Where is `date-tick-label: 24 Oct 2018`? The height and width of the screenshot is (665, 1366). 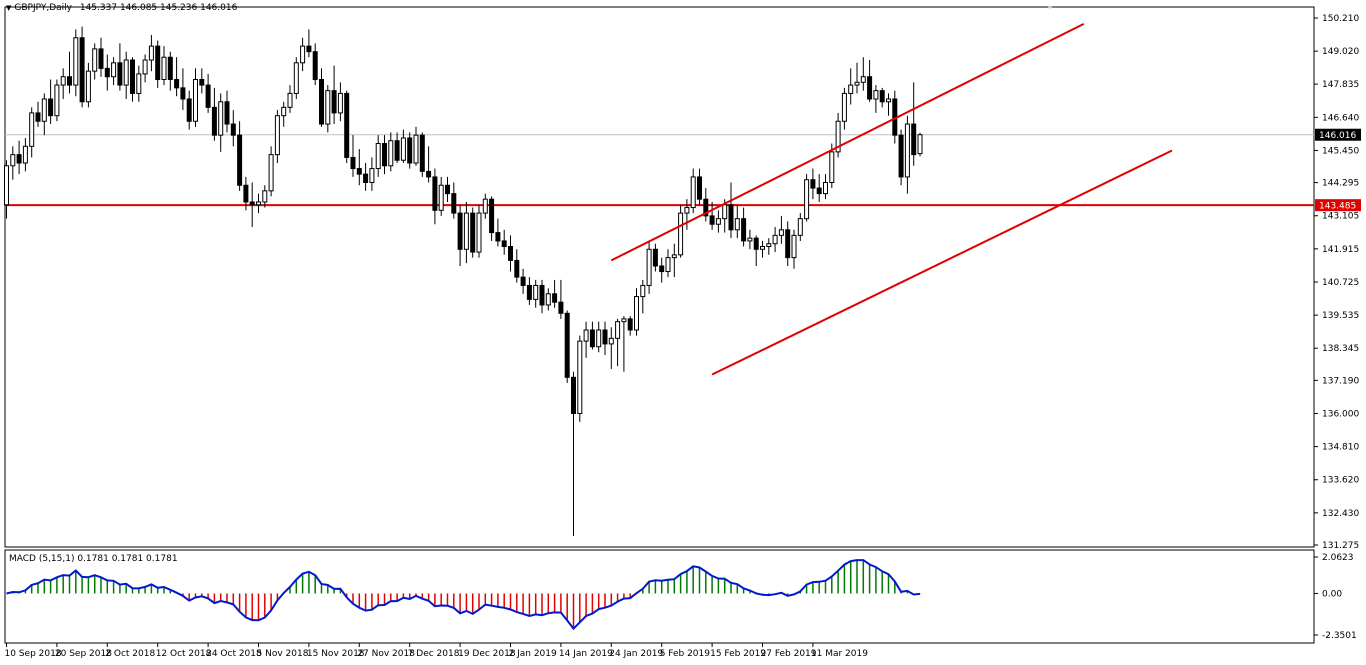 date-tick-label: 24 Oct 2018 is located at coordinates (234, 654).